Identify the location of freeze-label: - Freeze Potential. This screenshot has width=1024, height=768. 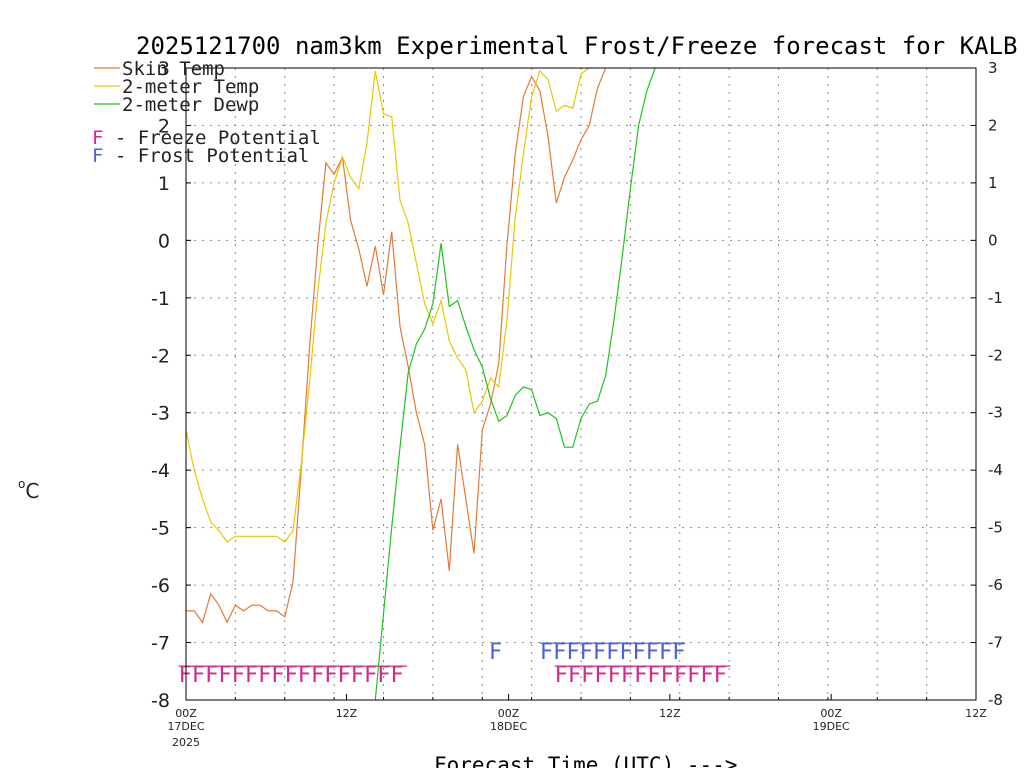
(211, 138).